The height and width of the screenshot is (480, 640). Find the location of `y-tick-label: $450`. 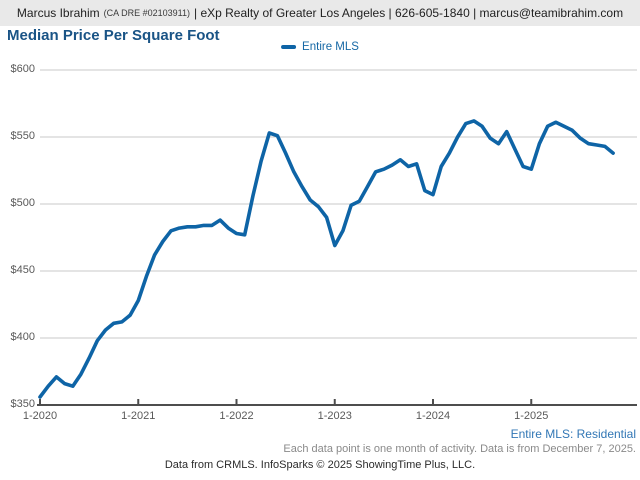

y-tick-label: $450 is located at coordinates (22, 270).